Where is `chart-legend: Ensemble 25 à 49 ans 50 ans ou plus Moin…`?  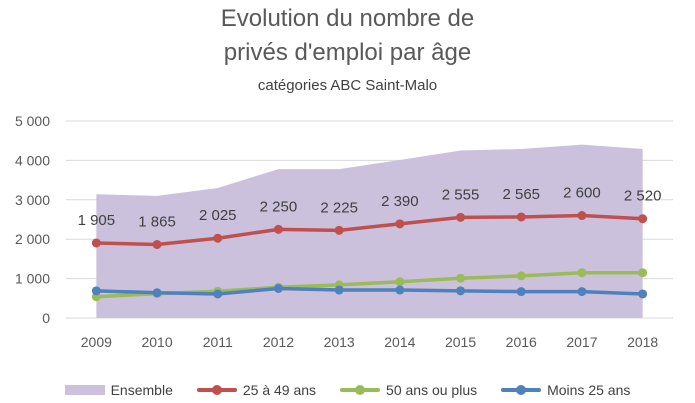
chart-legend: Ensemble 25 à 49 ans 50 ans ou plus Moin… is located at coordinates (347, 390).